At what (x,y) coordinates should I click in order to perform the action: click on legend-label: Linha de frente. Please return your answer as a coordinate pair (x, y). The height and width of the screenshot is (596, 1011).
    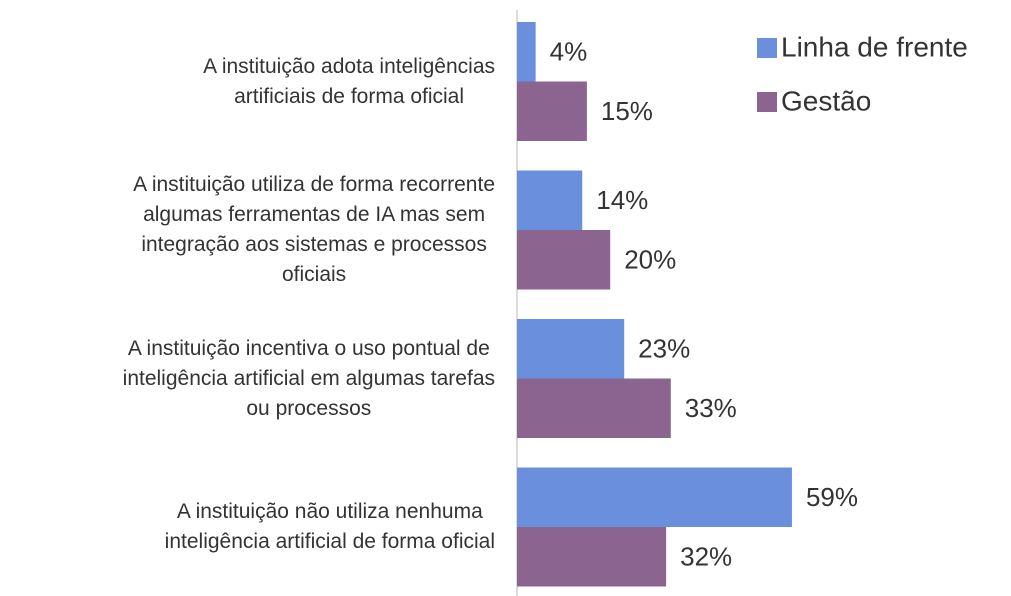
    Looking at the image, I should click on (874, 46).